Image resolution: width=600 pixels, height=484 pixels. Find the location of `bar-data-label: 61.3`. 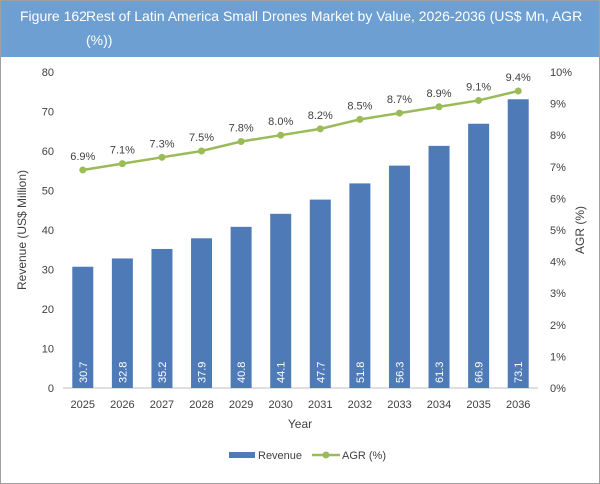

bar-data-label: 61.3 is located at coordinates (440, 372).